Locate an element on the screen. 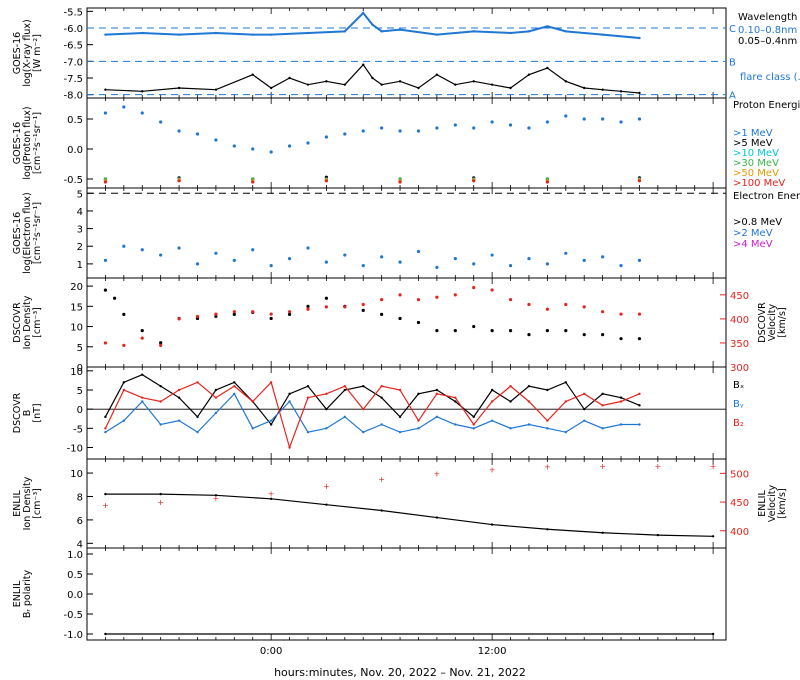 This screenshot has height=680, width=800. y-tick-label: 15 is located at coordinates (76, 307).